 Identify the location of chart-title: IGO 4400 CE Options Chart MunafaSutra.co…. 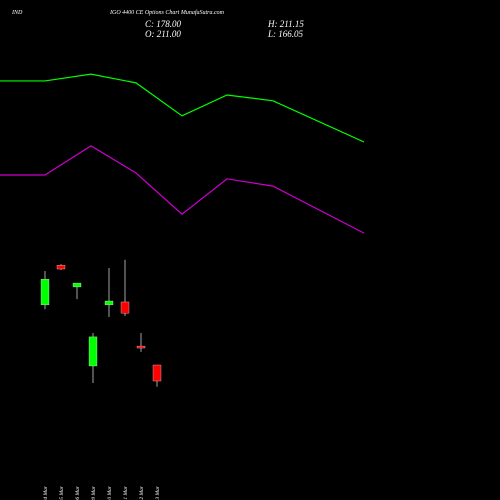
(167, 12).